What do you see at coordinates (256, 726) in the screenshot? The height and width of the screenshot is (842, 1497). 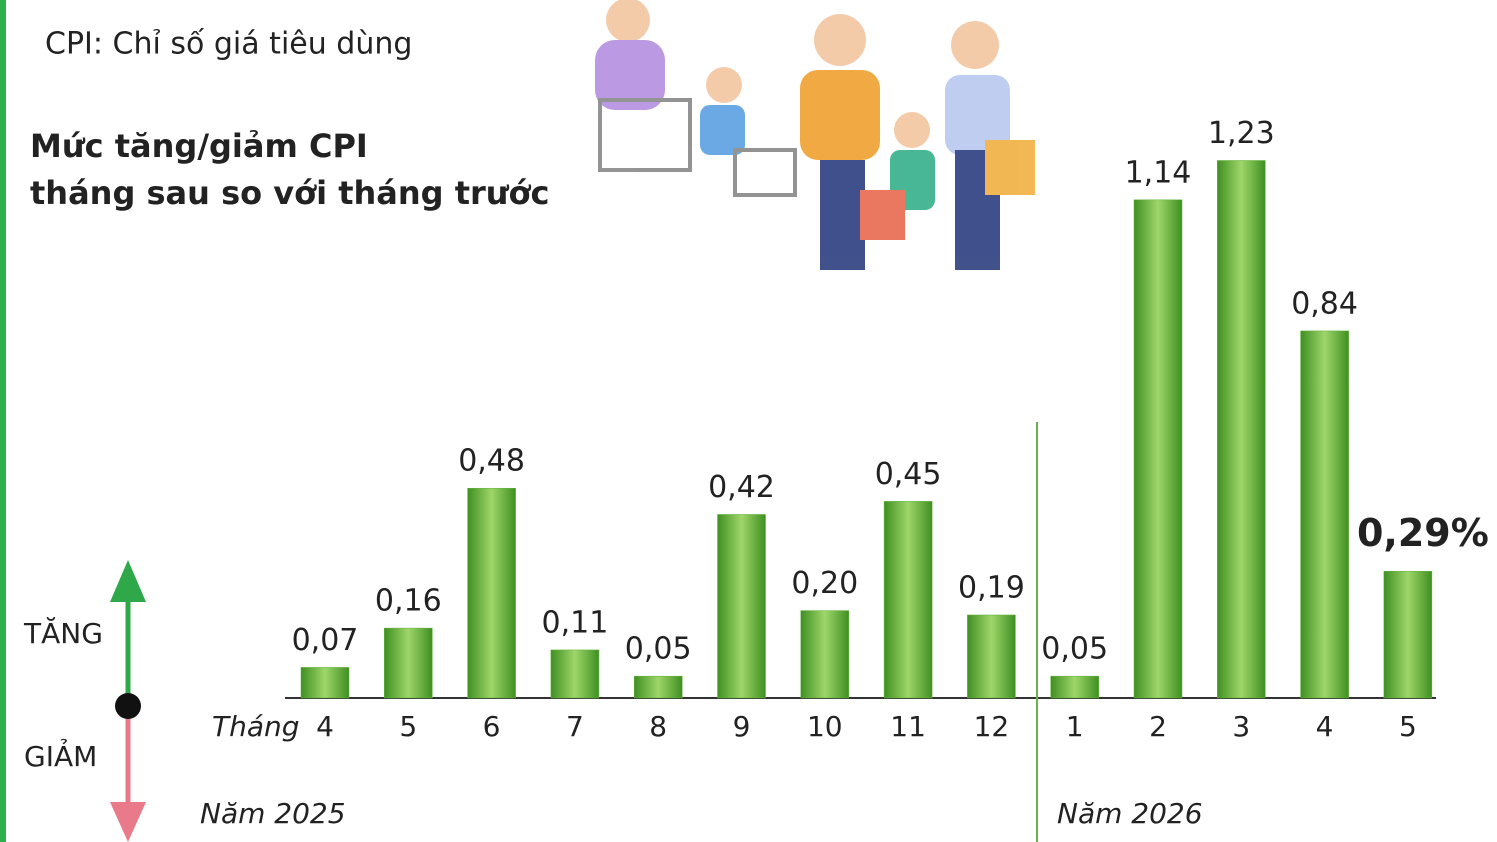 I see `x-axis-label: Tháng` at bounding box center [256, 726].